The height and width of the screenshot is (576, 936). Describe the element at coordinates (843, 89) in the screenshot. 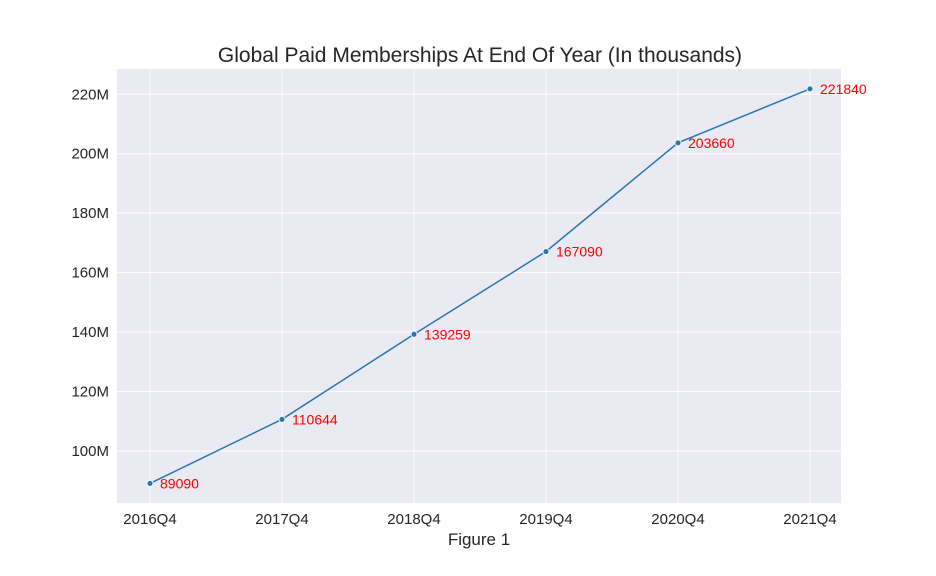

I see `data-label: 221840` at that location.